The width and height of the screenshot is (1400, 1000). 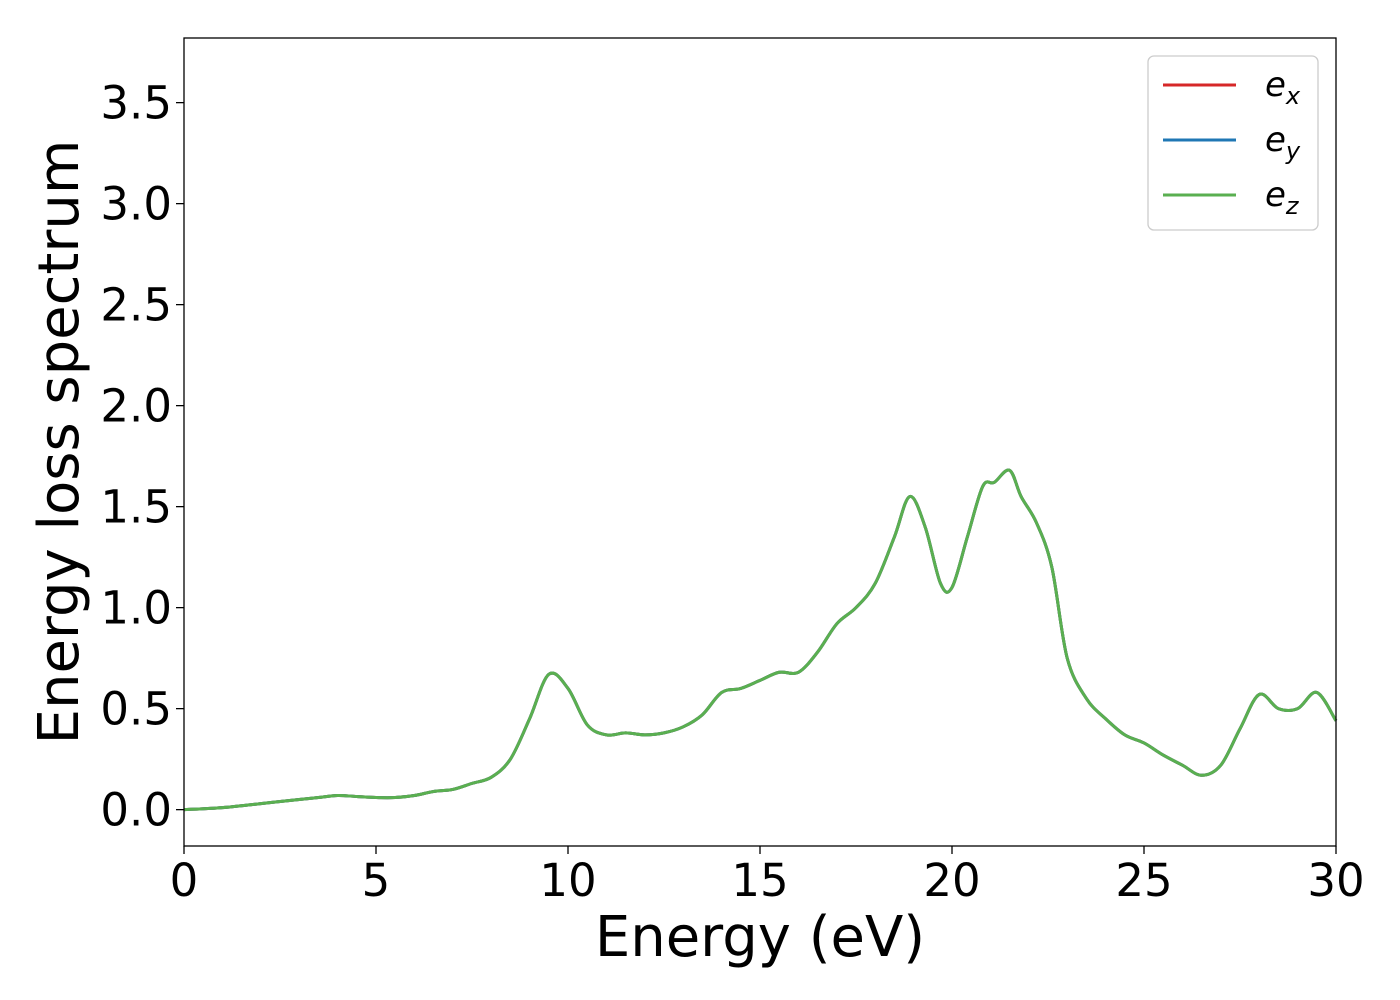 What do you see at coordinates (136, 305) in the screenshot?
I see `y-tick-label: 2.5` at bounding box center [136, 305].